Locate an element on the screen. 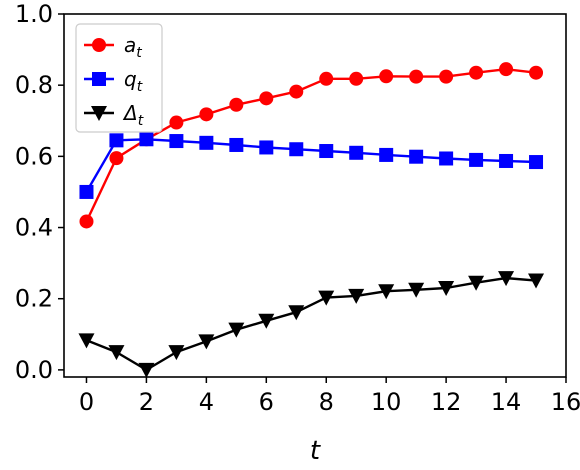 This screenshot has width=580, height=470. x-tick-label: 8 is located at coordinates (326, 402).